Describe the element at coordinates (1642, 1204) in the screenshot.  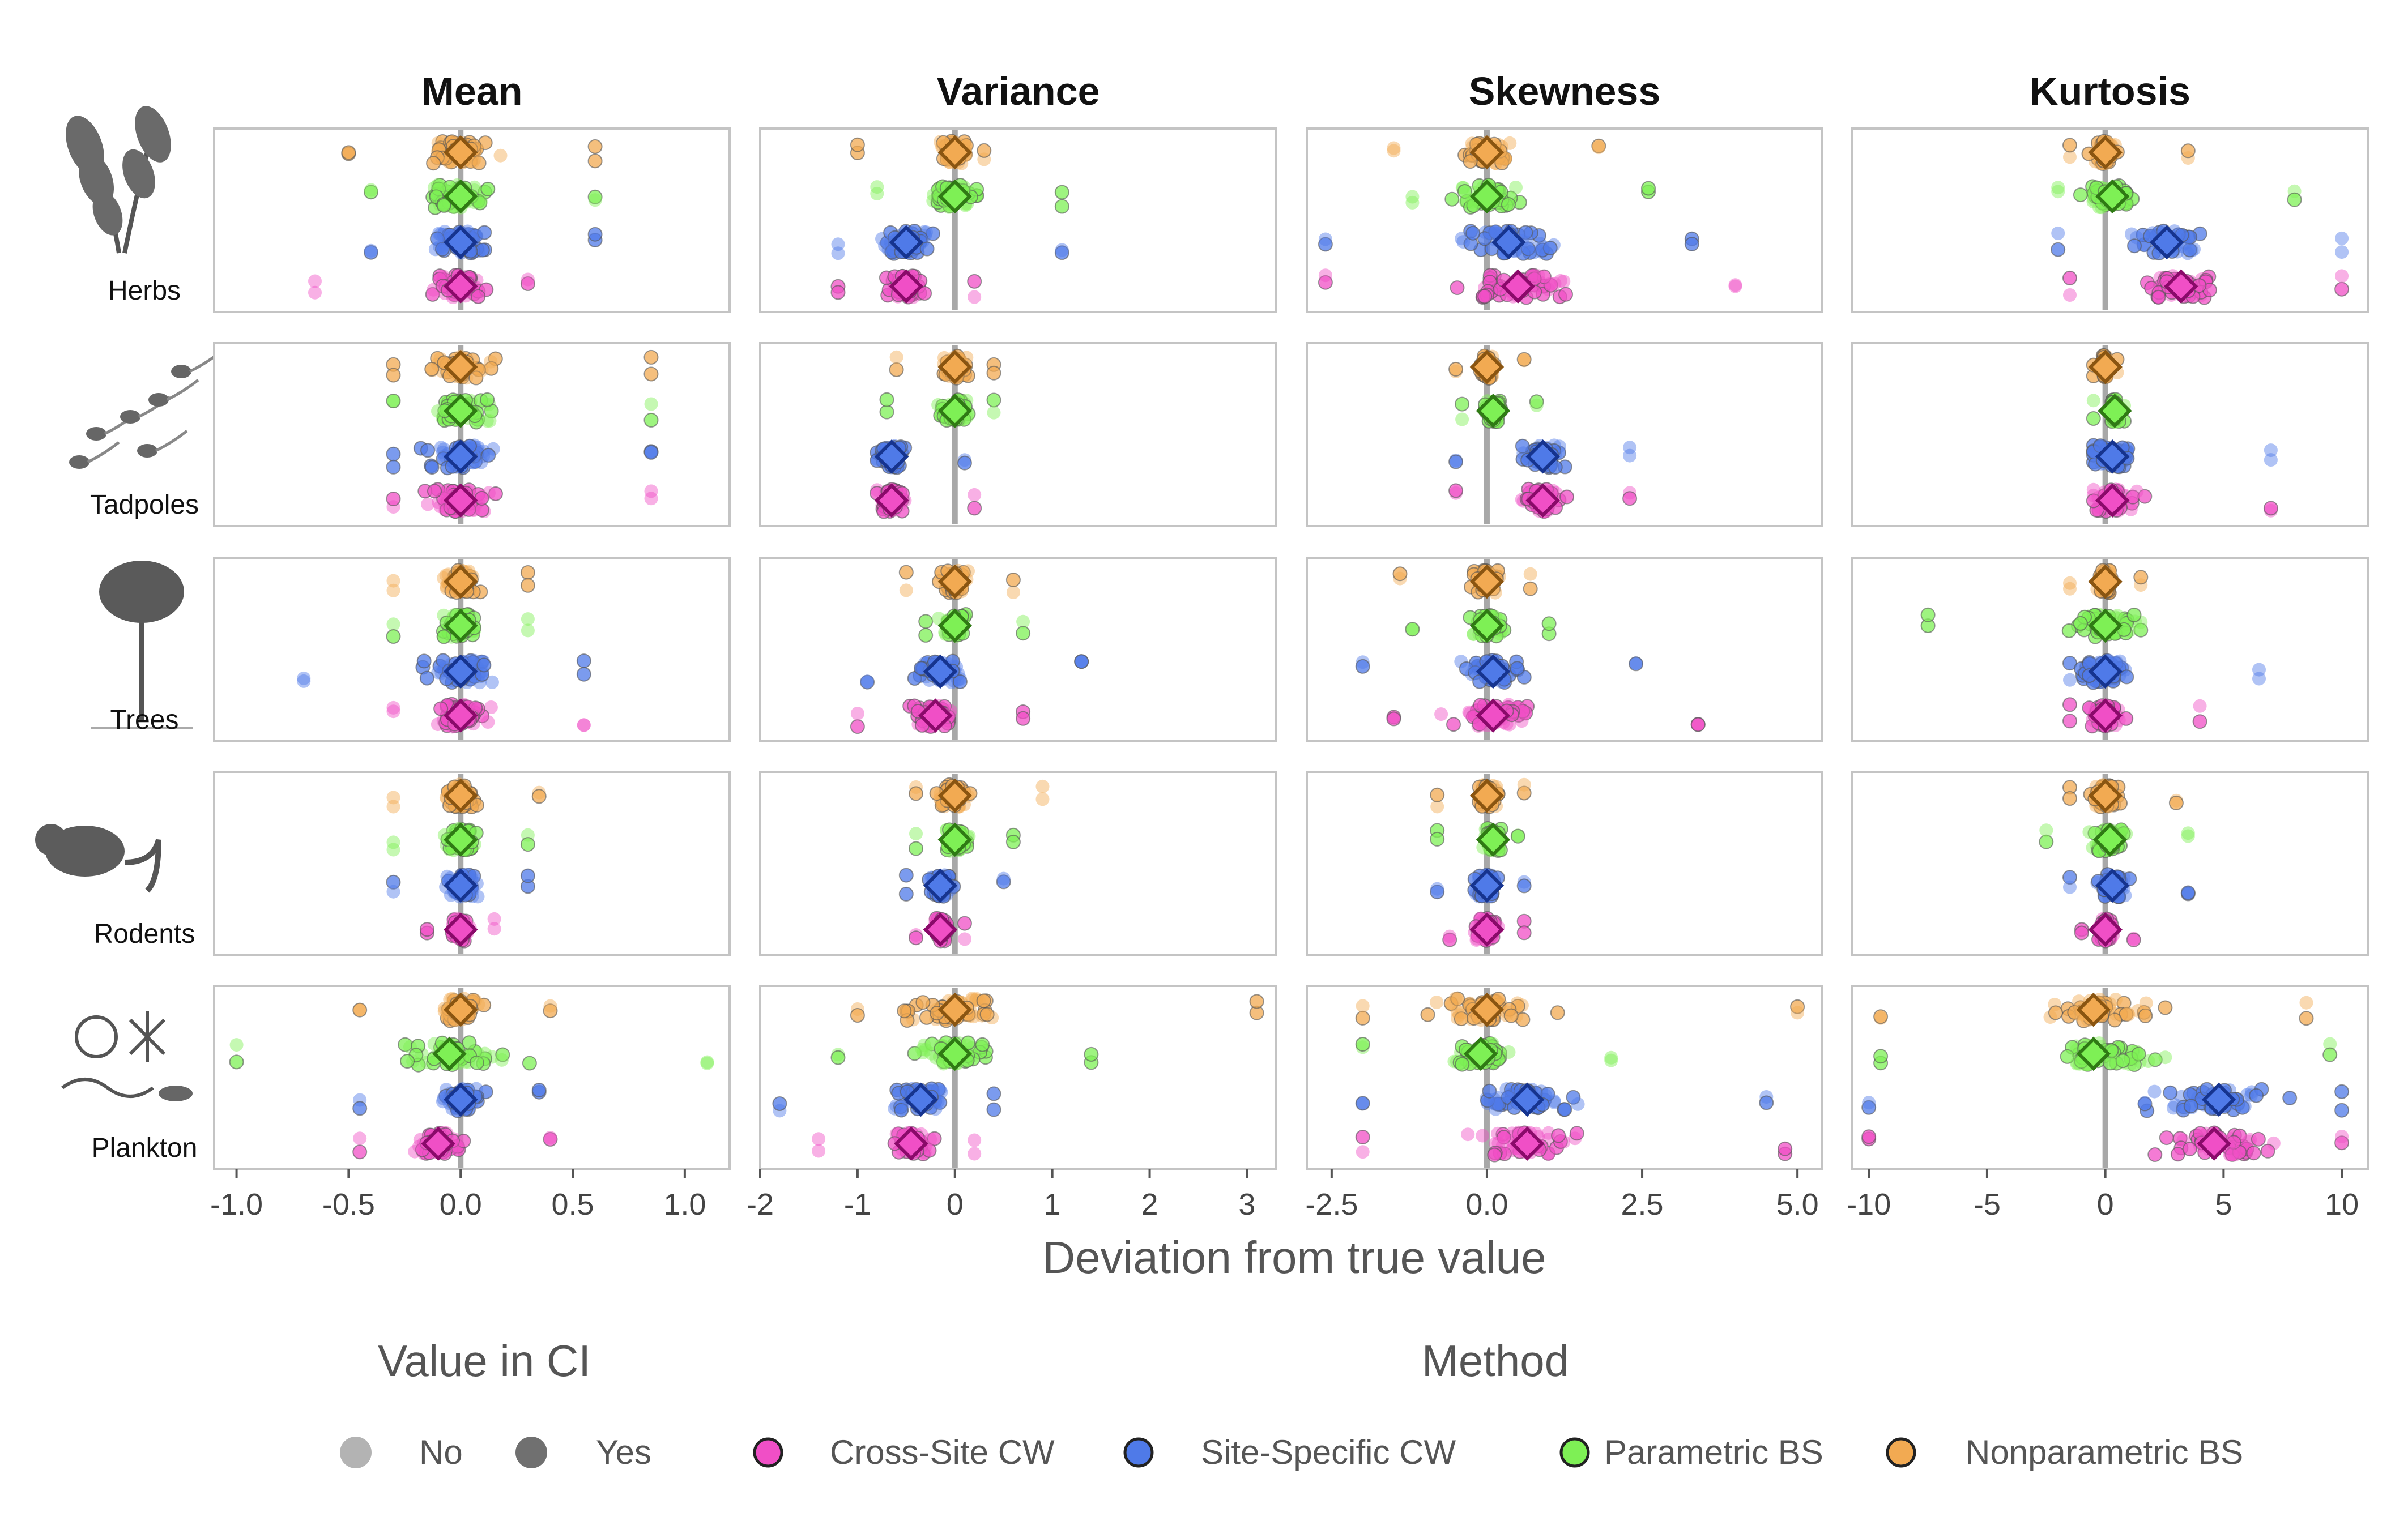
I see `x-tick-label: 2.5` at that location.